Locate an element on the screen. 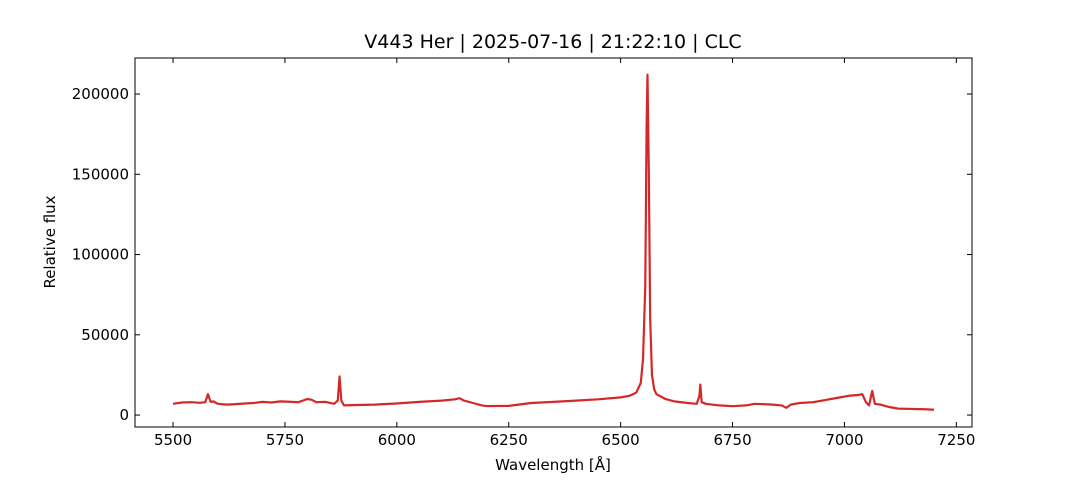  y-tick-label: 200000 is located at coordinates (100, 94).